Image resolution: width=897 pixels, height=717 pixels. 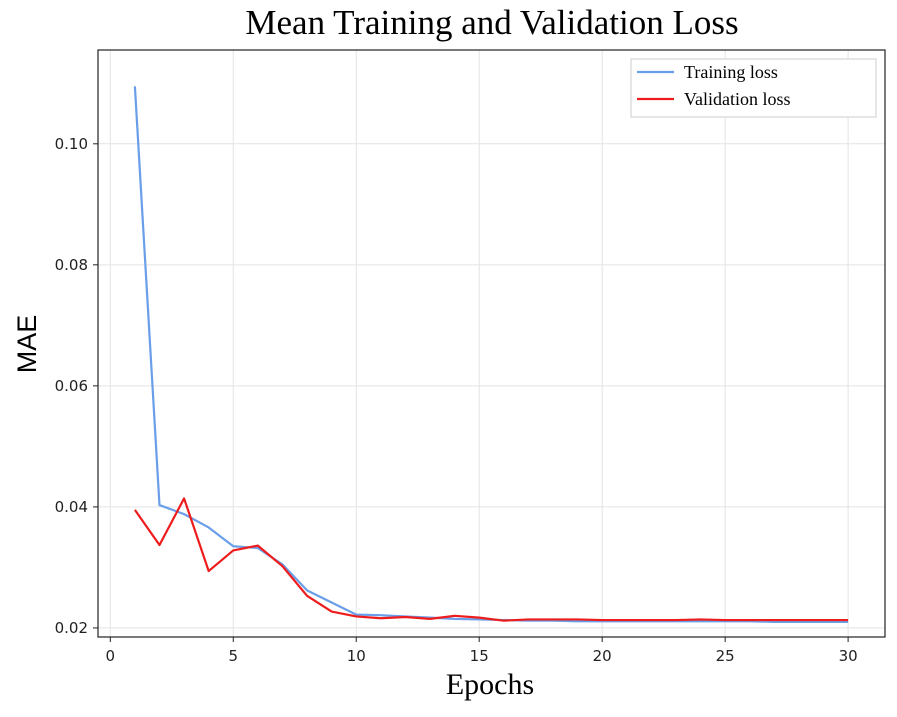 I want to click on x-tick-label: 0, so click(x=111, y=656).